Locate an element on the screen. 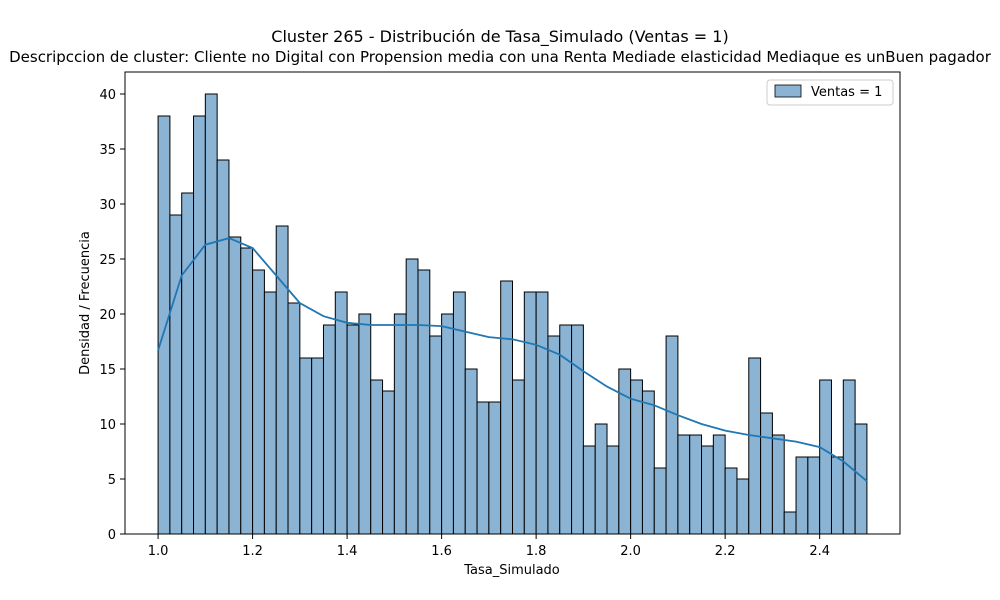  y-tick-label: 10 is located at coordinates (107, 425).